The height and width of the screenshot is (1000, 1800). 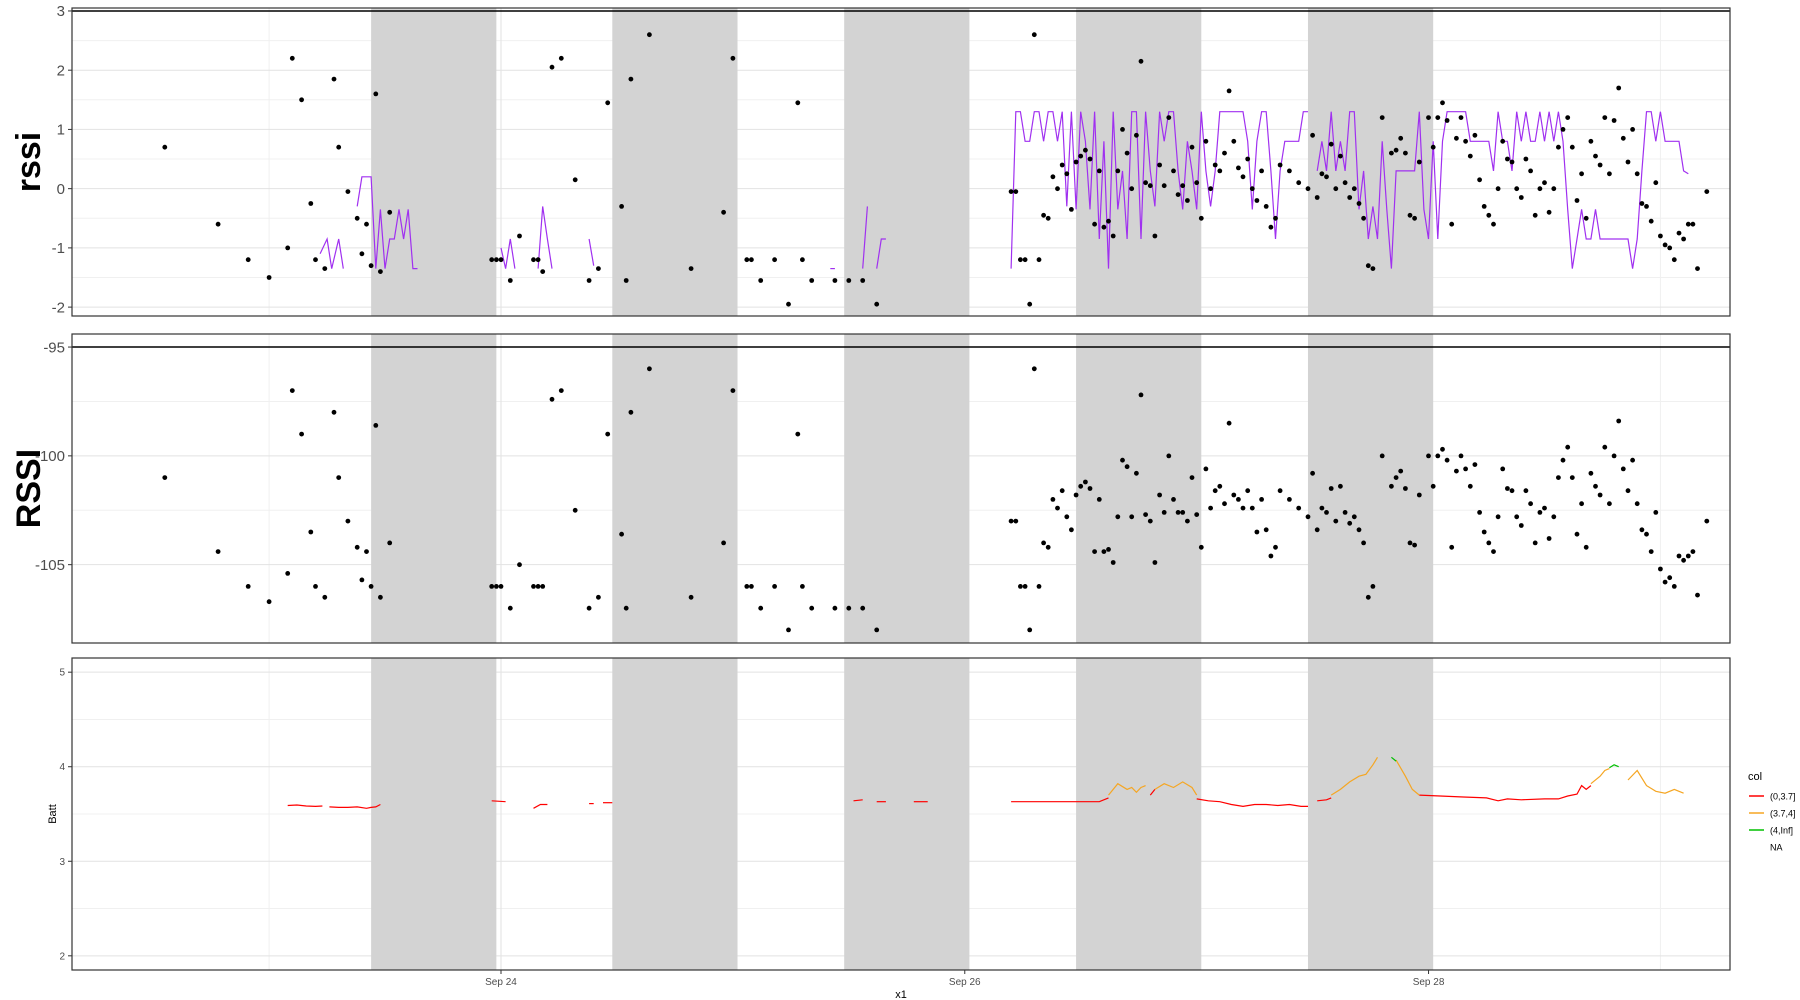 What do you see at coordinates (1781, 831) in the screenshot?
I see `legend-label: (4,Inf]` at bounding box center [1781, 831].